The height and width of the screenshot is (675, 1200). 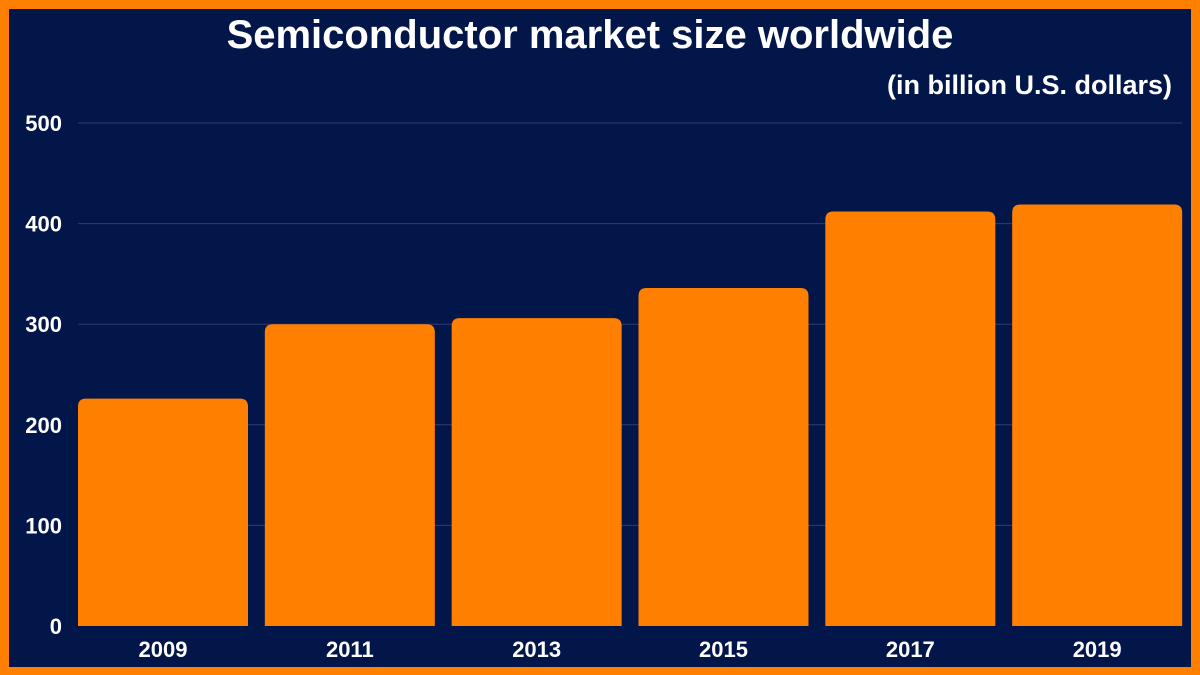 What do you see at coordinates (56, 626) in the screenshot?
I see `y-tick-label: 0` at bounding box center [56, 626].